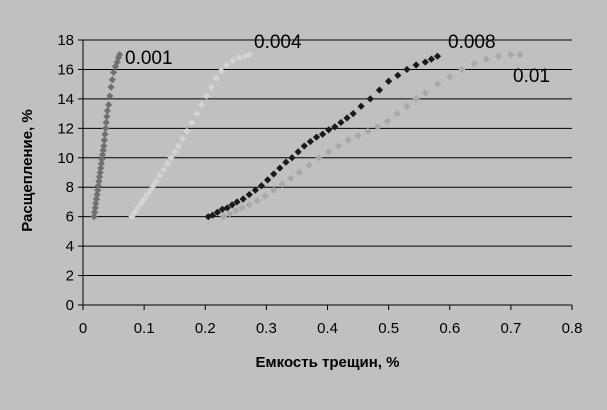 The image size is (607, 410). Describe the element at coordinates (328, 362) in the screenshot. I see `x-axis-title: Емкость трещин, %` at that location.